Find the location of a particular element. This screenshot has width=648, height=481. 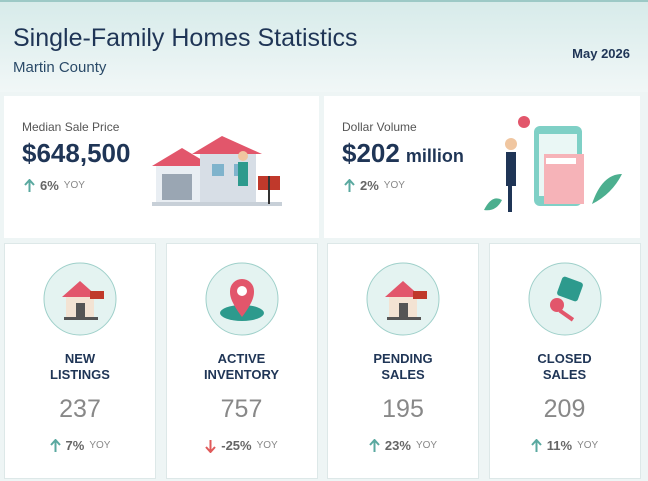

card-value: 757 is located at coordinates (241, 409).